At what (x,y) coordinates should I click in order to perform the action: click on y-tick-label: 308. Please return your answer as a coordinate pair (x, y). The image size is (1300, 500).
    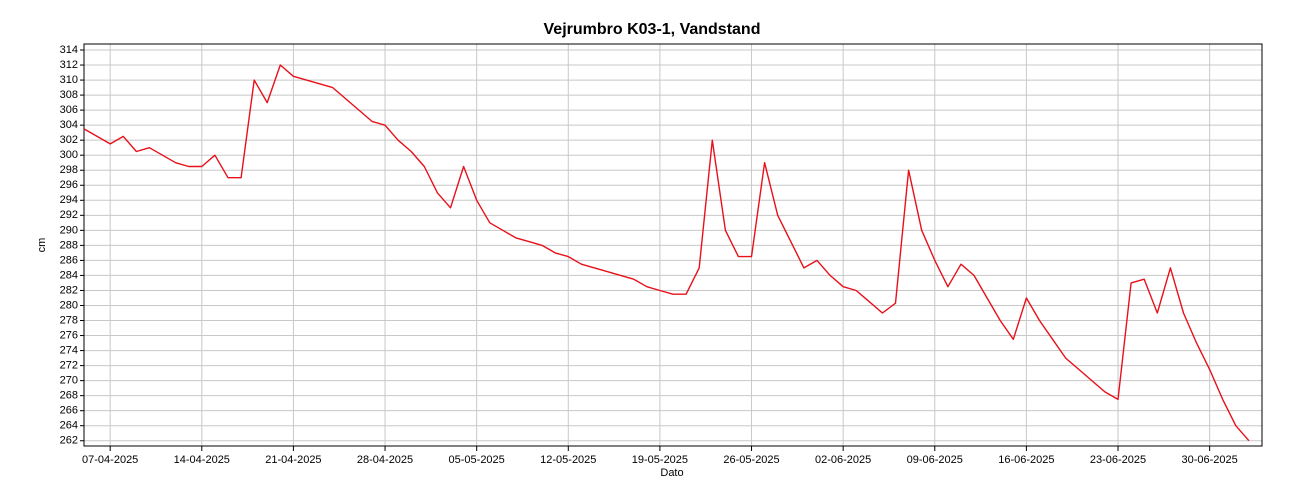
    Looking at the image, I should click on (69, 95).